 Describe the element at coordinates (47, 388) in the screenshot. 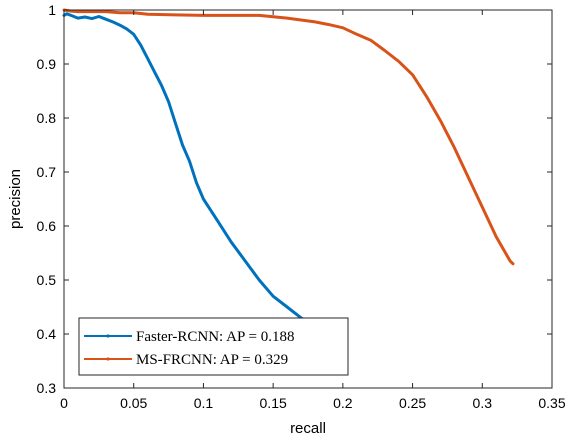

I see `y-tick-label: 0.3` at that location.